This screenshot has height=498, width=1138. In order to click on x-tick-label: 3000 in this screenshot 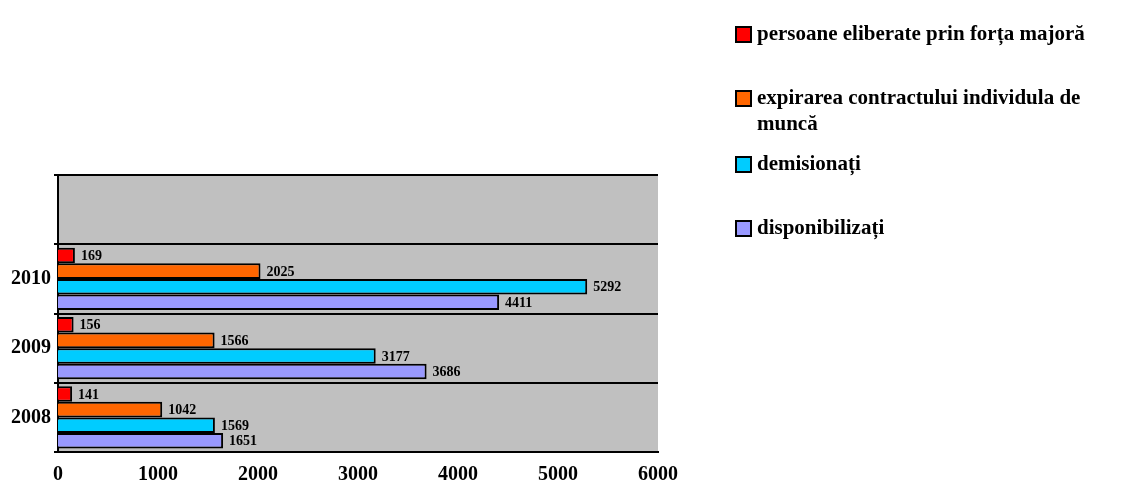, I will do `click(358, 473)`.